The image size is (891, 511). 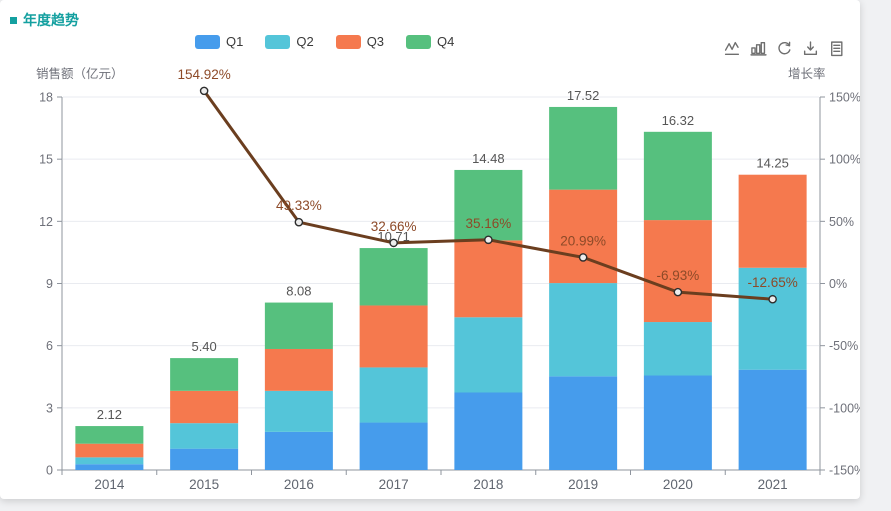 I want to click on x-axis-label: 2019, so click(x=583, y=484).